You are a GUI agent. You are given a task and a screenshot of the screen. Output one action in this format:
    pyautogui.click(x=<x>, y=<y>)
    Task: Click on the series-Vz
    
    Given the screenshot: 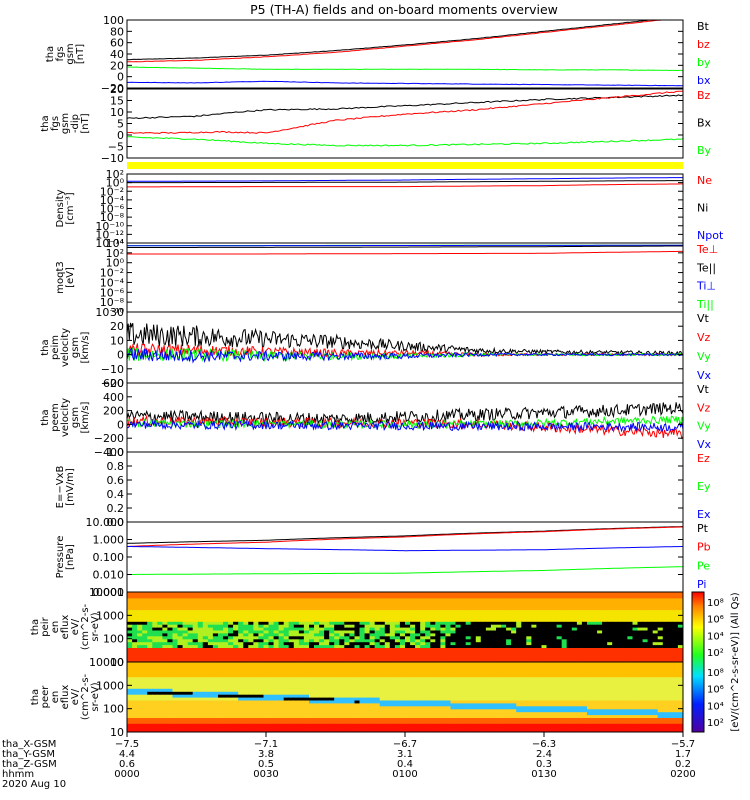 What is the action you would take?
    pyautogui.click(x=405, y=427)
    